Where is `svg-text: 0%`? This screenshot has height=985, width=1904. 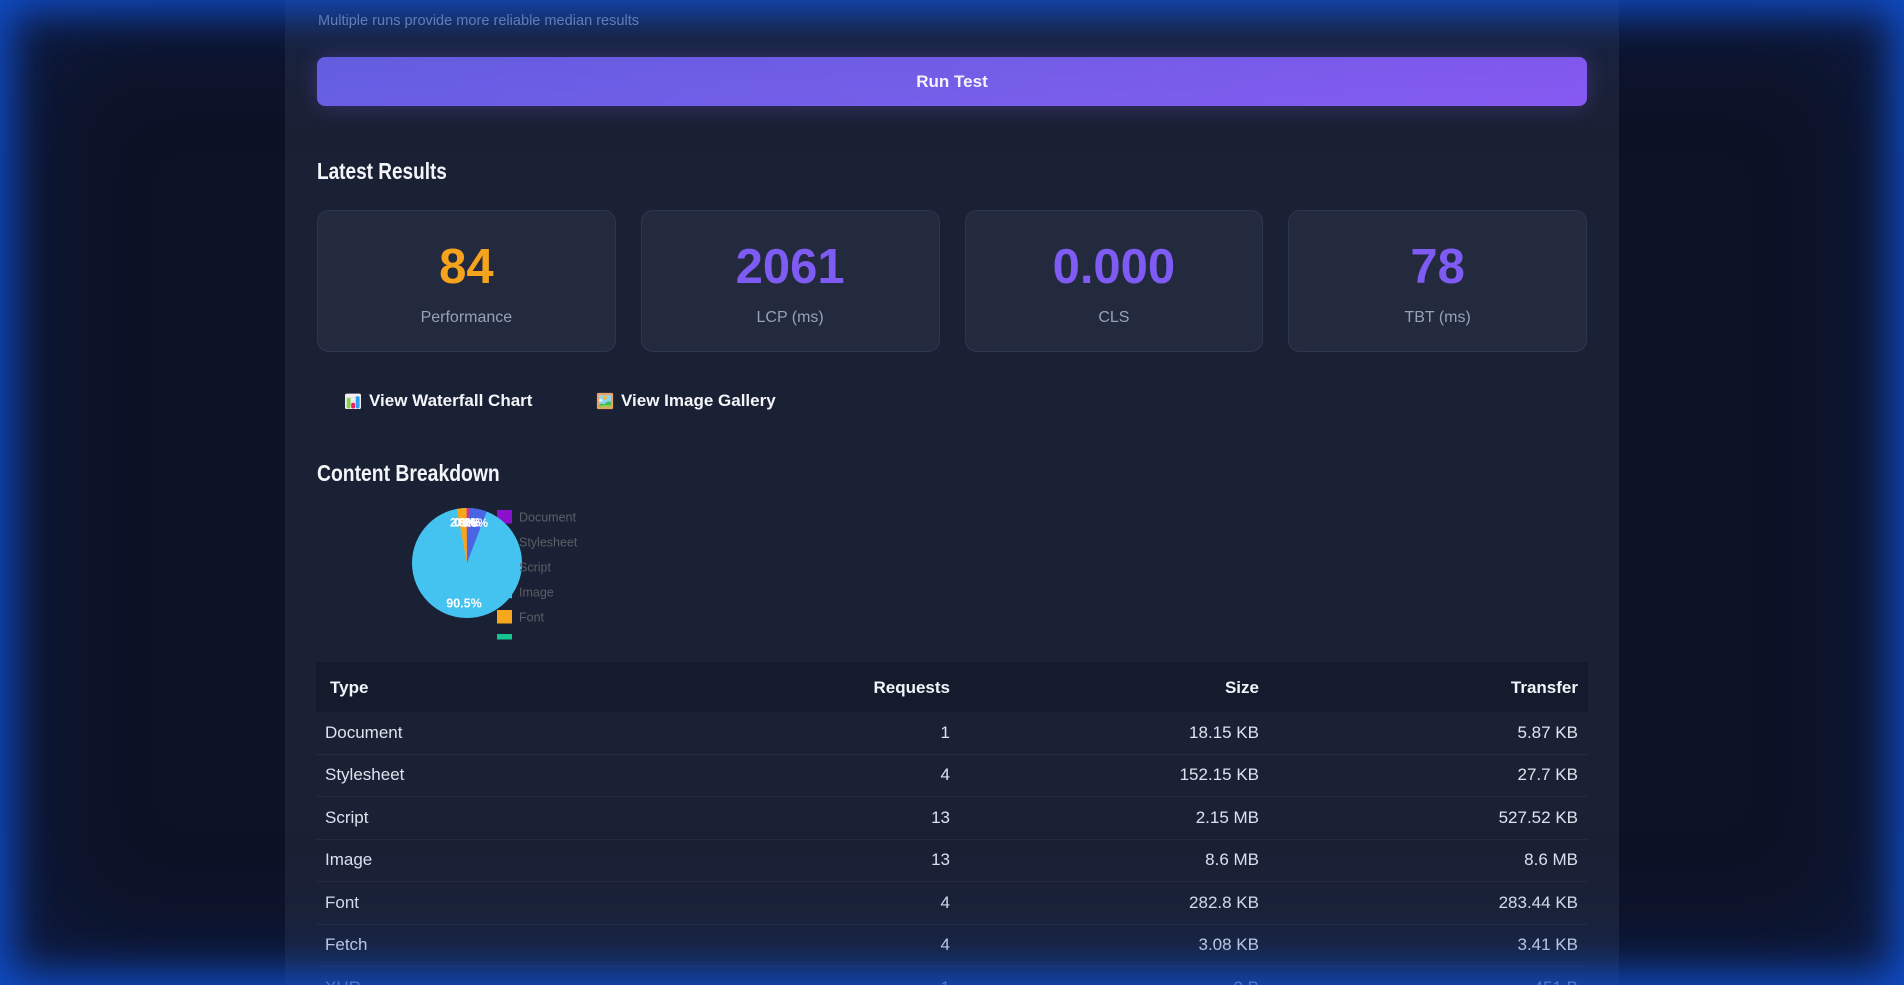 svg-text: 0% is located at coordinates (467, 523).